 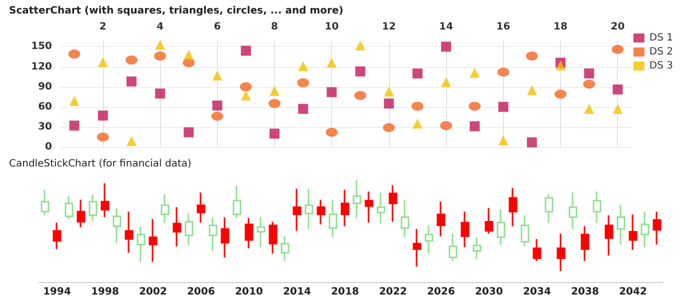 I want to click on x-tick-label: 2022, so click(x=393, y=292).